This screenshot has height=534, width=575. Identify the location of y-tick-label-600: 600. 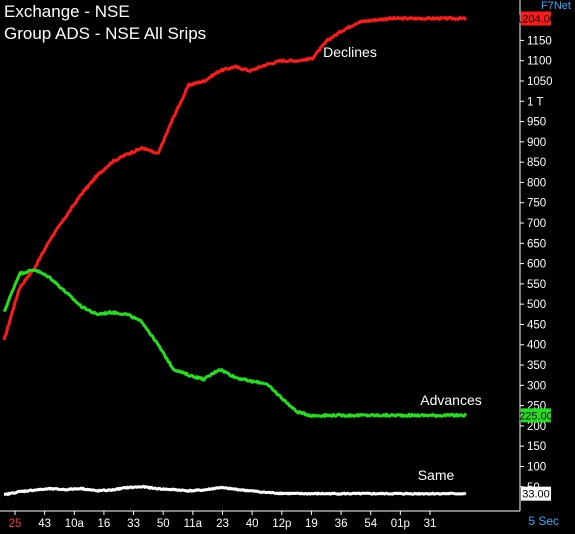
(536, 265).